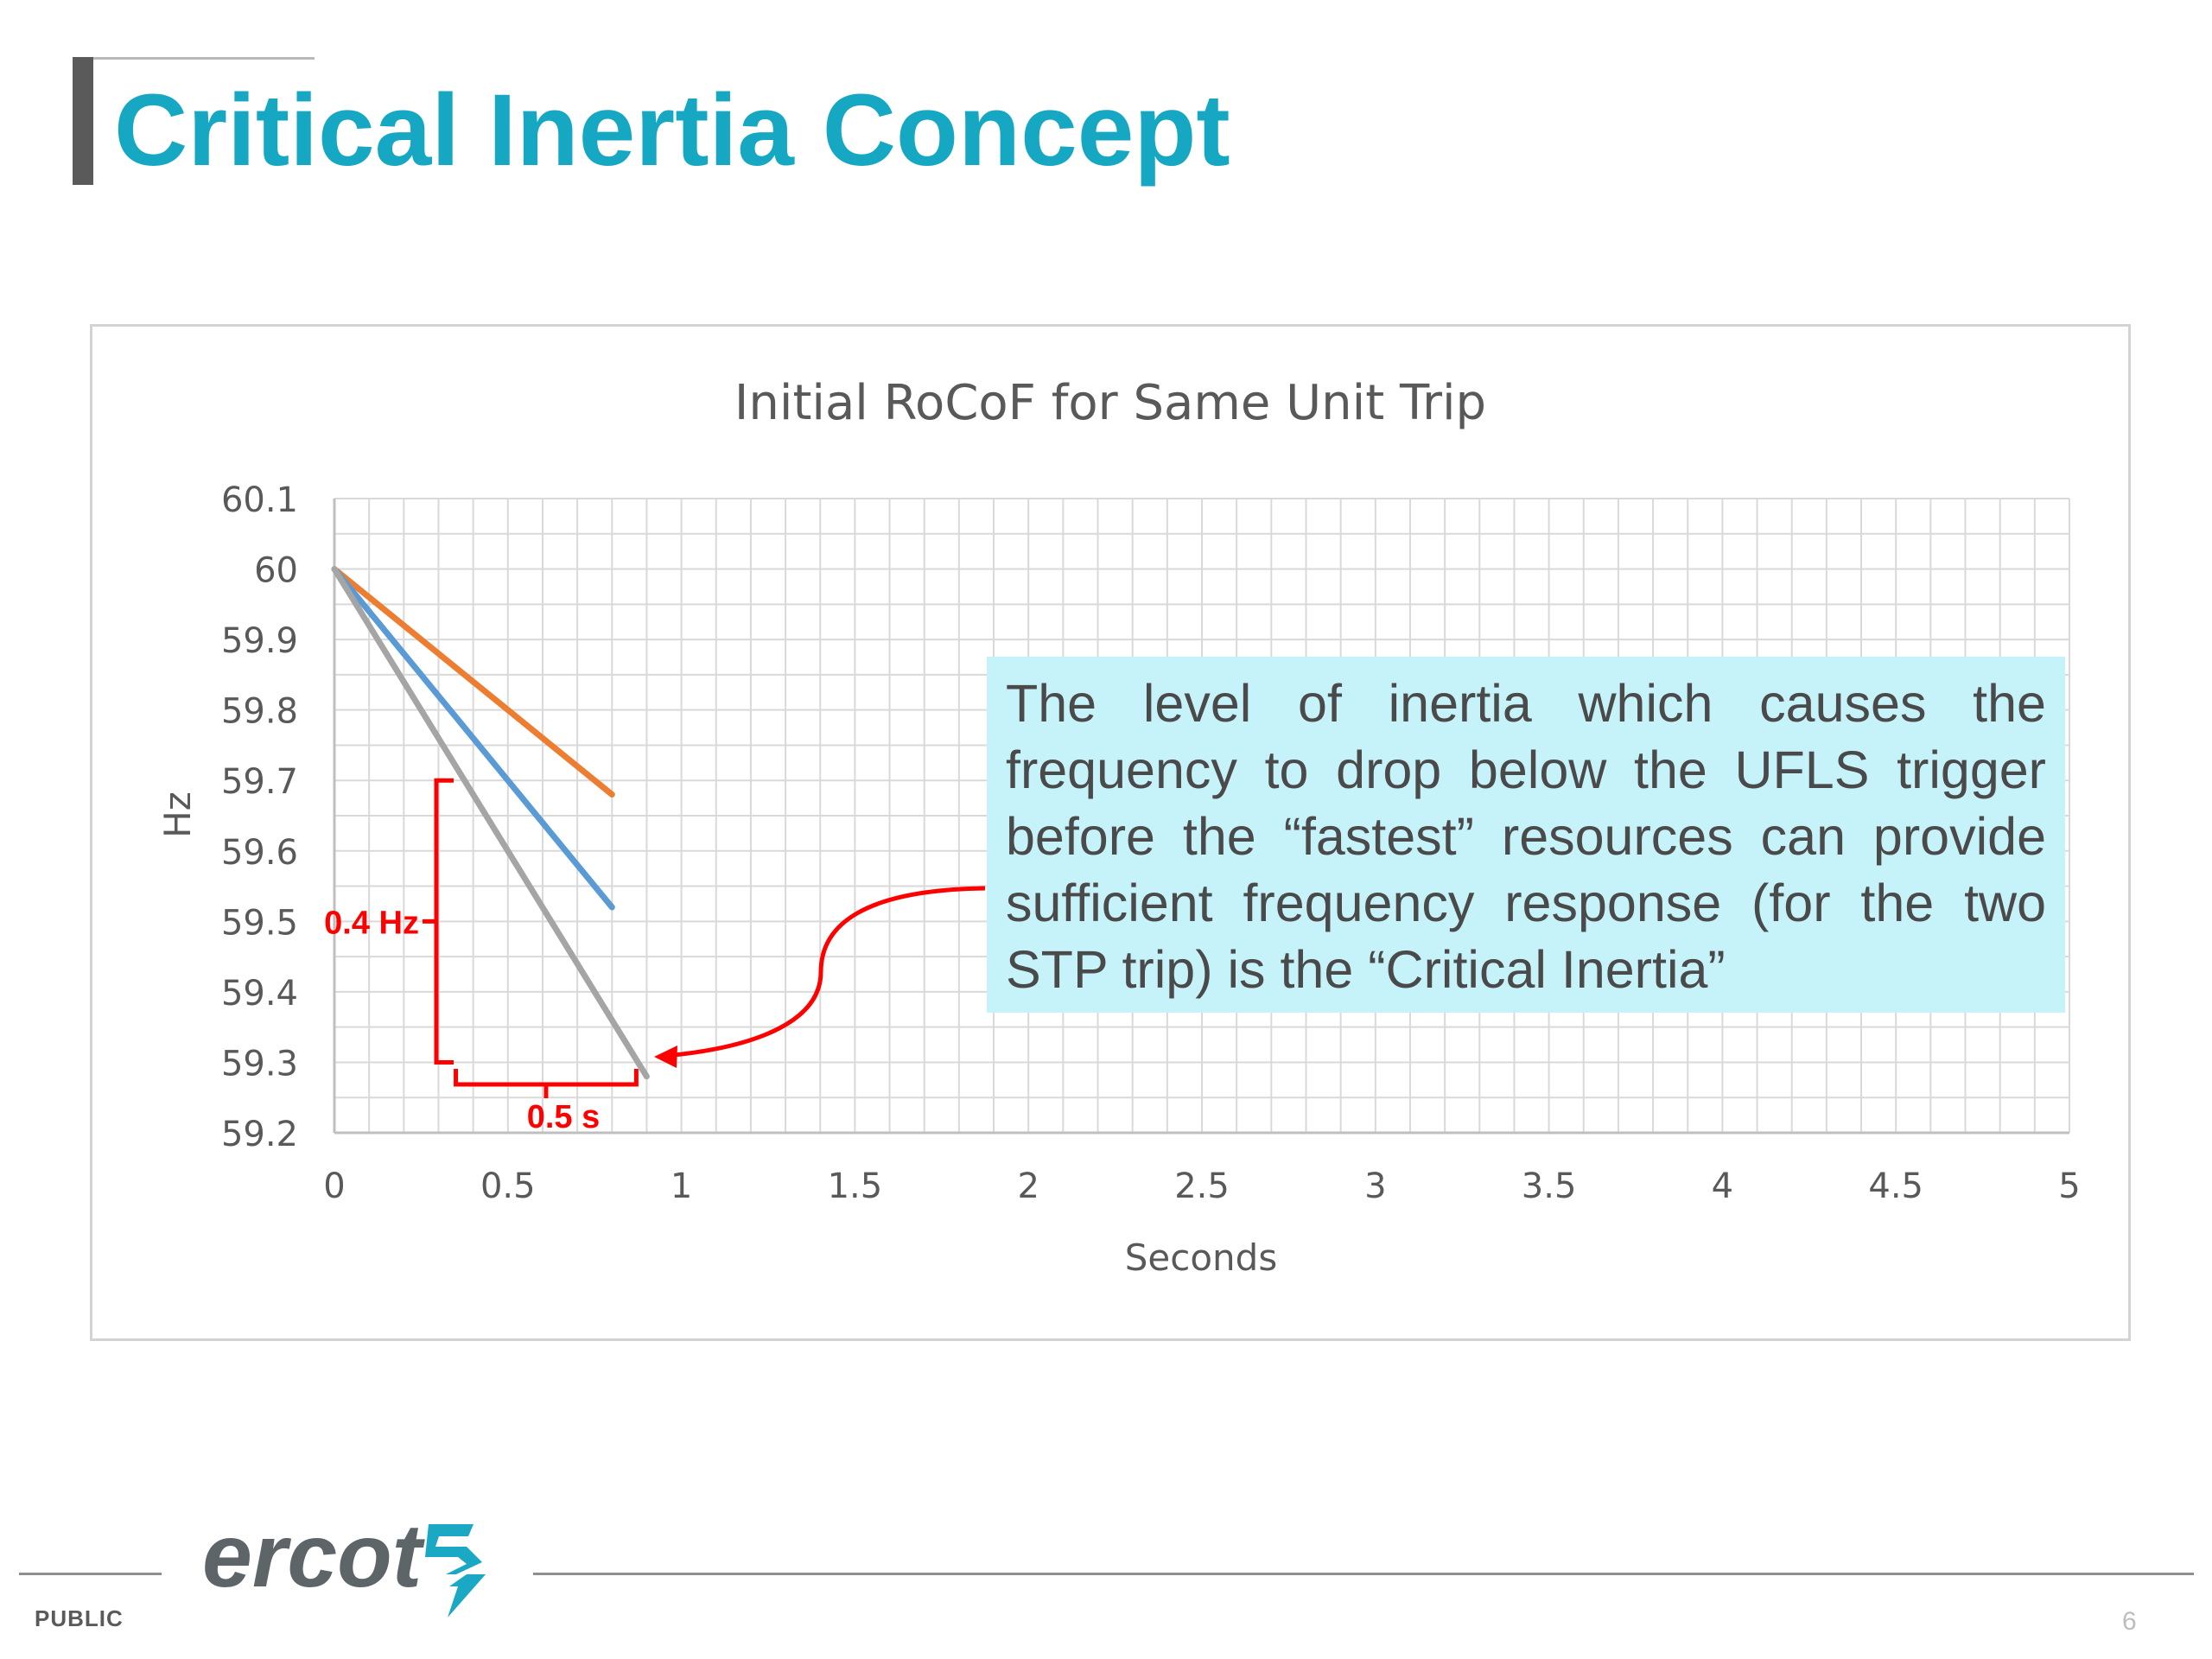  Describe the element at coordinates (259, 782) in the screenshot. I see `y-tick-label: 59.7` at that location.